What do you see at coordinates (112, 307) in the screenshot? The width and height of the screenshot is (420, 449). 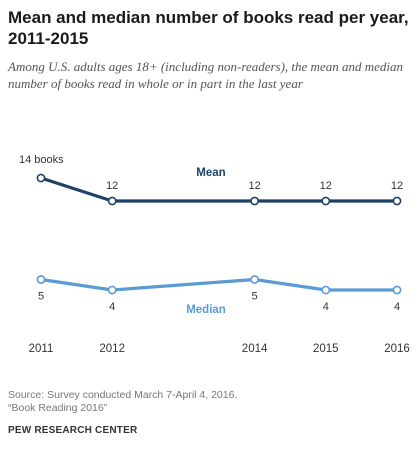 I see `median-data-label-2012: 4` at bounding box center [112, 307].